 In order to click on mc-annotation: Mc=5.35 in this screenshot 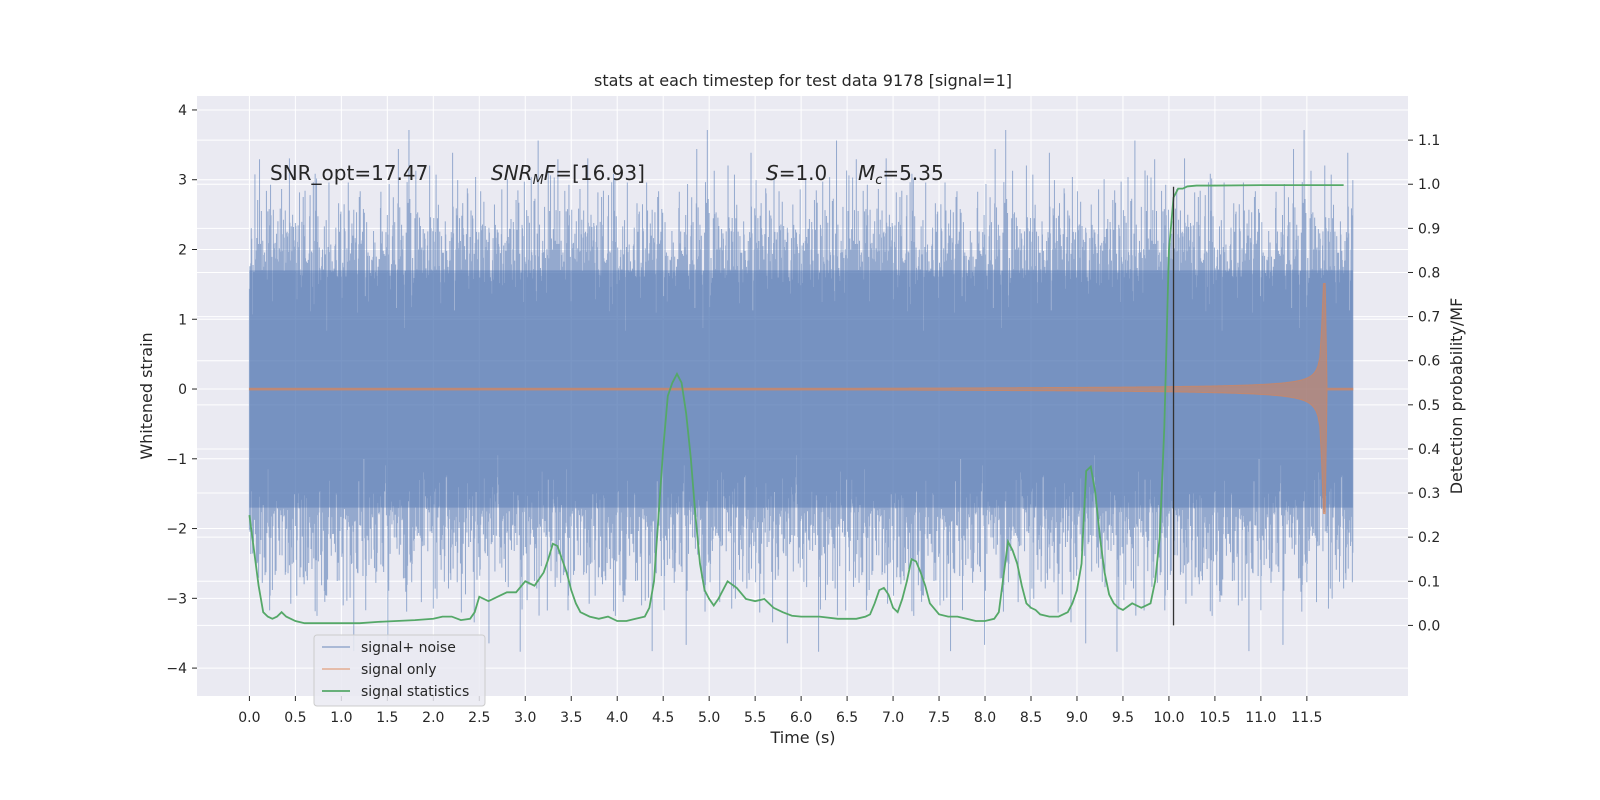, I will do `click(901, 174)`.